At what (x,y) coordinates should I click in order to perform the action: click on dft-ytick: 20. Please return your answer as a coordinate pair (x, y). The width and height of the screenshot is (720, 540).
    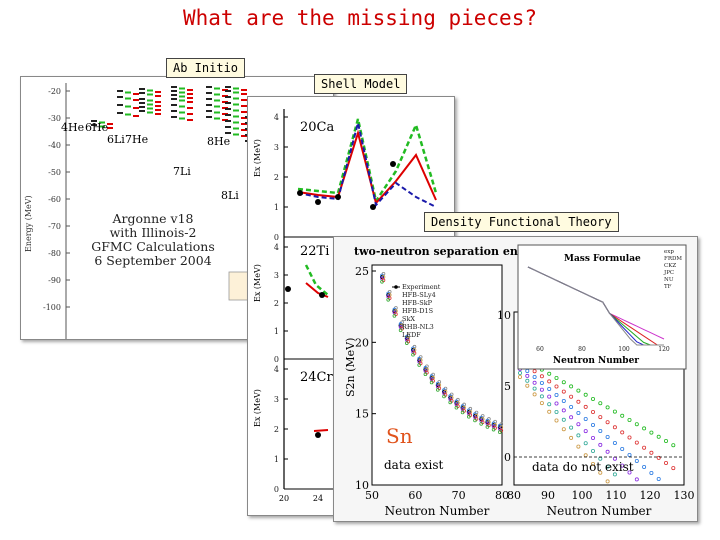
    Looking at the image, I should click on (362, 342).